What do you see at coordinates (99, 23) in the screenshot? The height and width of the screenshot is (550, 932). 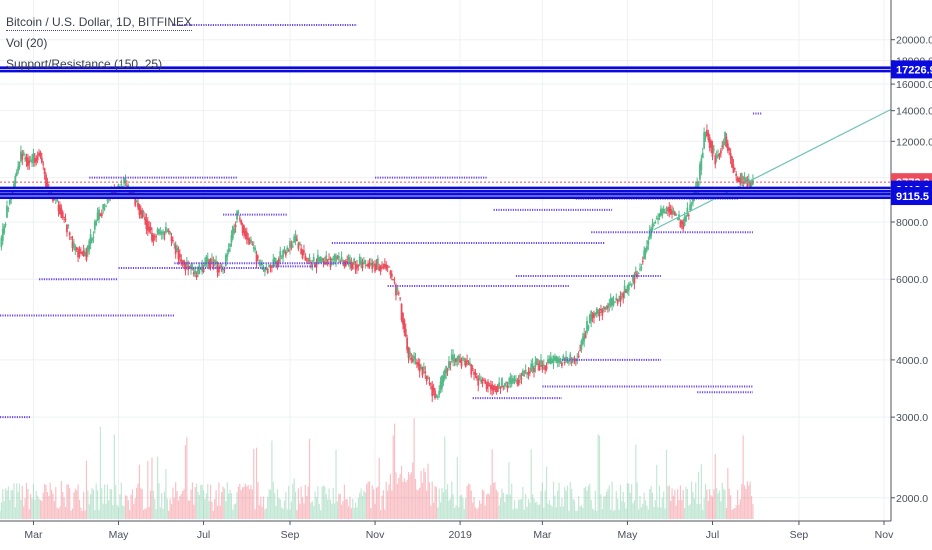 I see `legend-title: Bitcoin / U.S. Dollar, 1D, BITFINEX` at bounding box center [99, 23].